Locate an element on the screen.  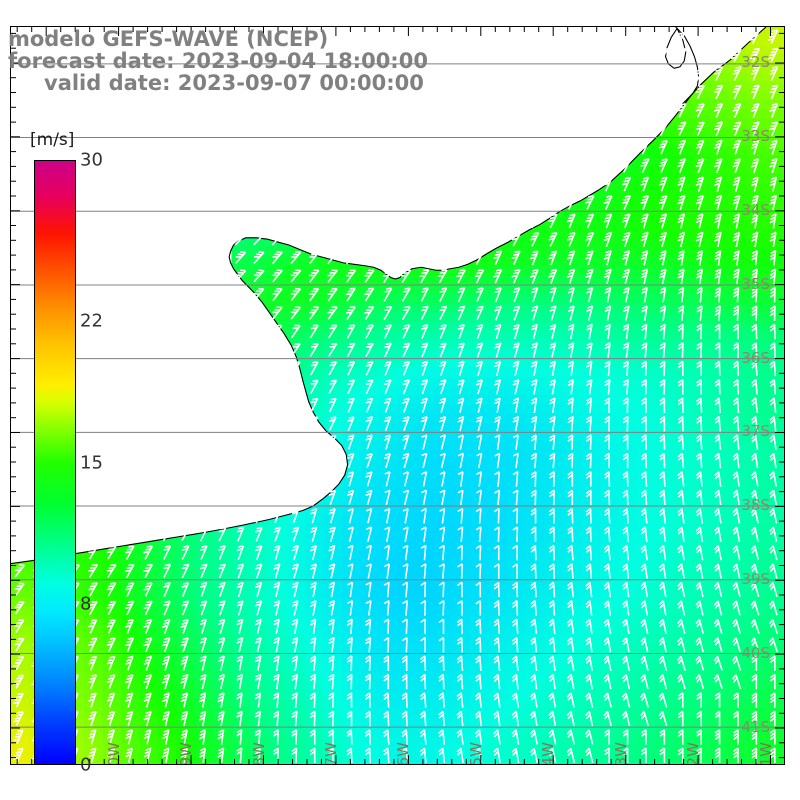
latitude-label: 35S is located at coordinates (755, 283).